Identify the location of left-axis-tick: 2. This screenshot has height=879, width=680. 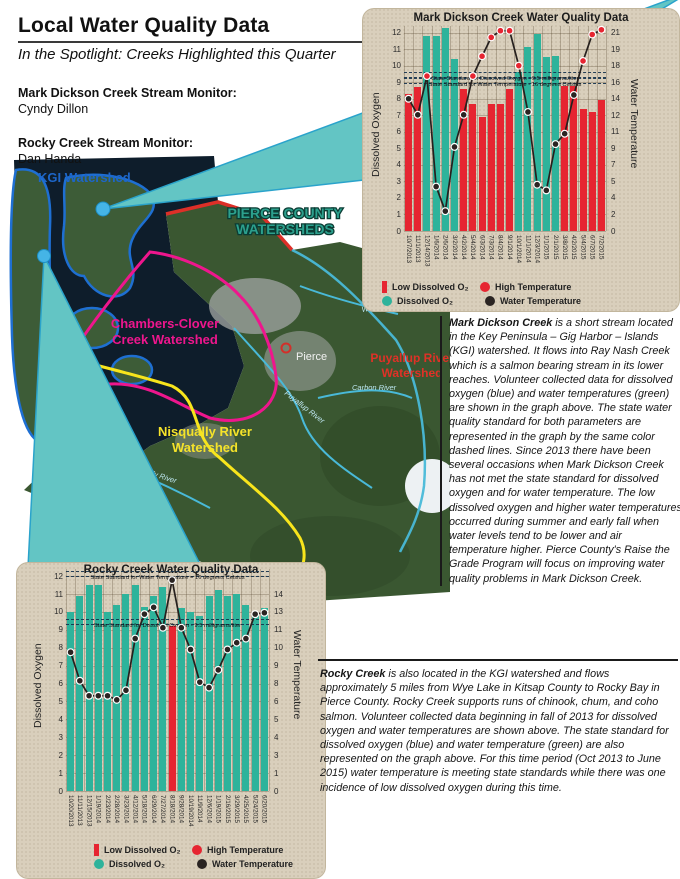
(60, 755).